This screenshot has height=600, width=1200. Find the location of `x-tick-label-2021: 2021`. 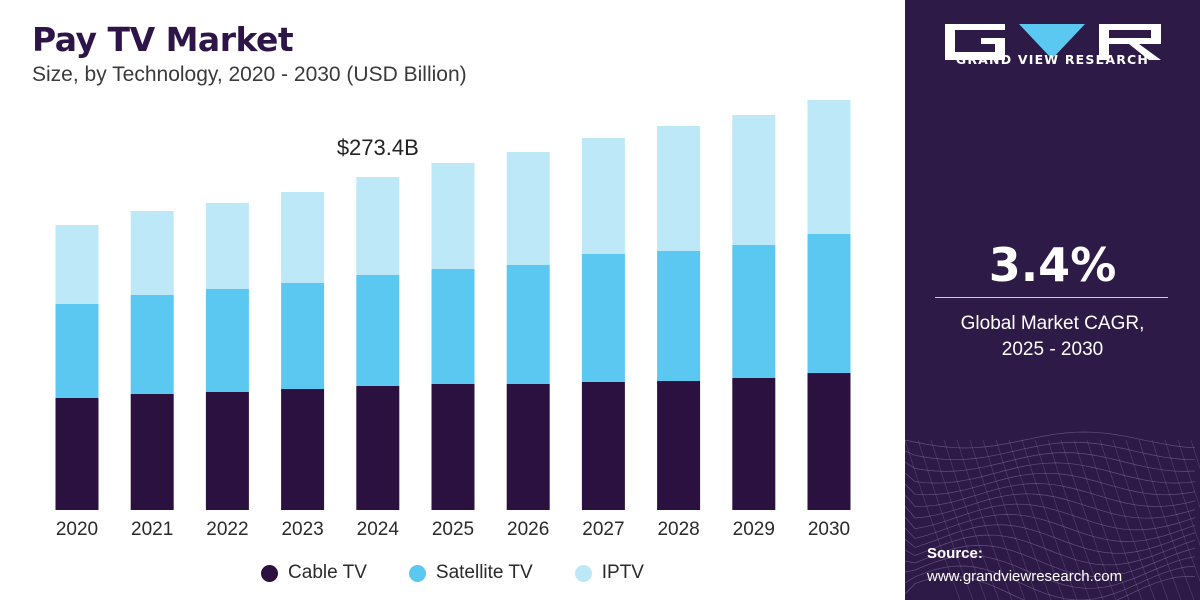

x-tick-label-2021: 2021 is located at coordinates (152, 529).